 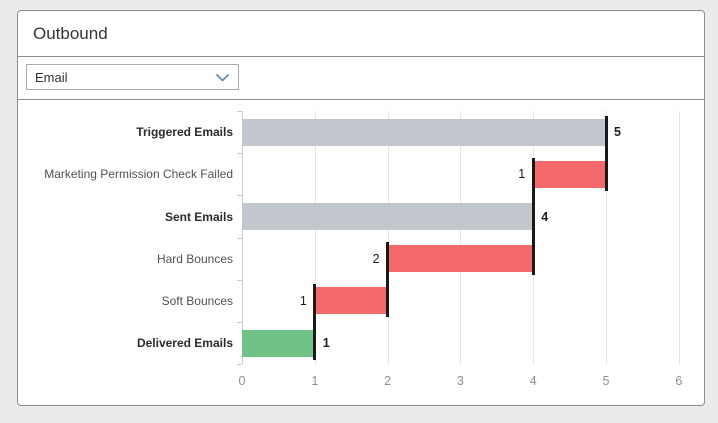 I want to click on value-label-sent-emails: 4, so click(x=545, y=216).